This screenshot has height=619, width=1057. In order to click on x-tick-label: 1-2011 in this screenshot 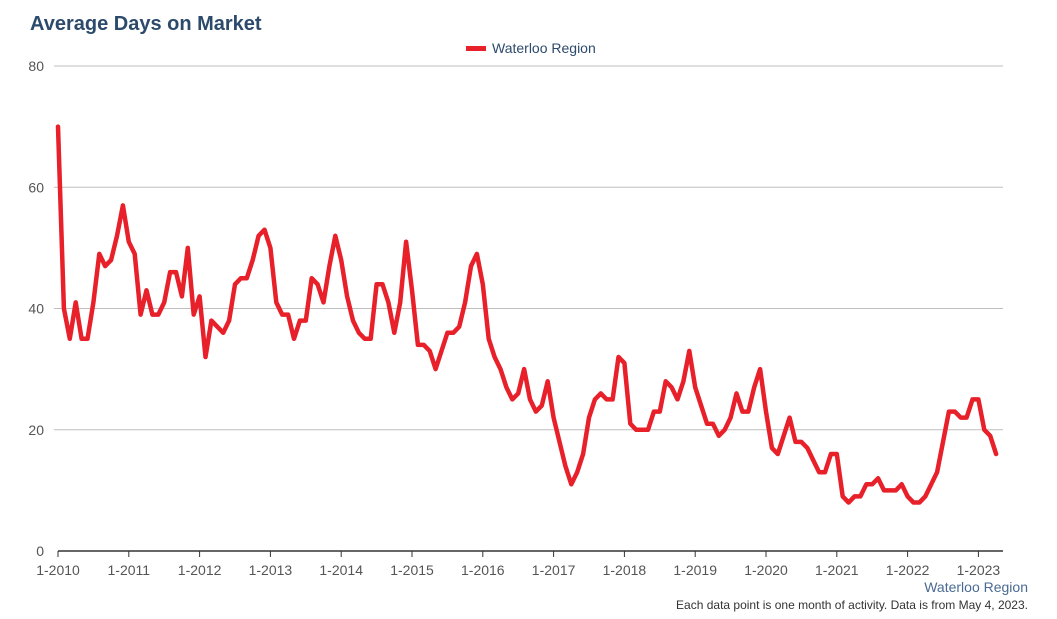, I will do `click(129, 570)`.